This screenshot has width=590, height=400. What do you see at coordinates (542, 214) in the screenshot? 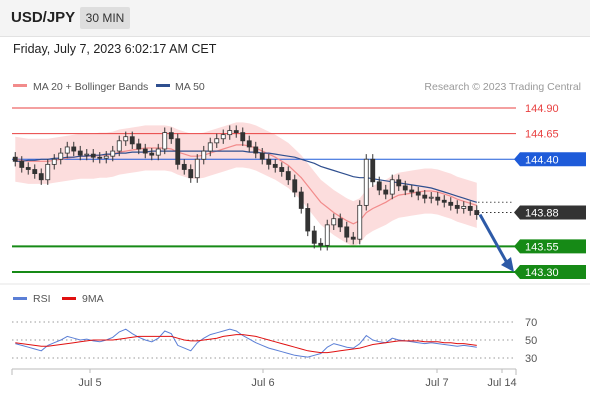
I see `level-label-143-88: 143.88` at bounding box center [542, 214].